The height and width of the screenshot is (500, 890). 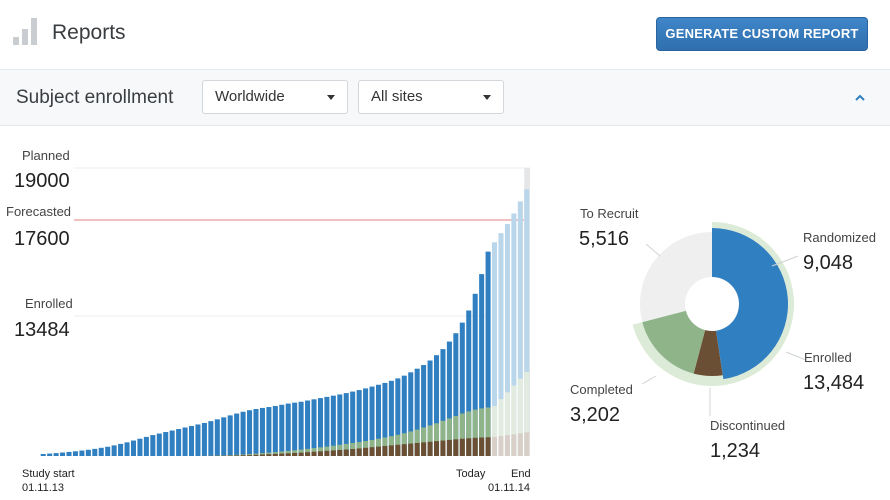 I want to click on page-title: Reports, so click(x=89, y=32).